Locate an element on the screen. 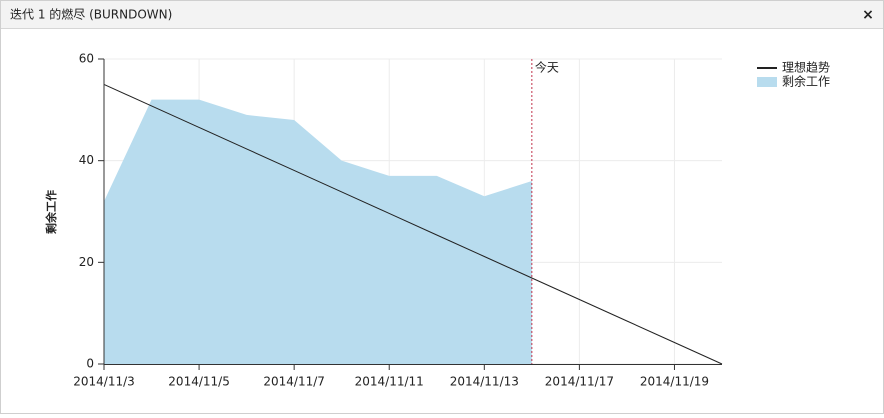 The height and width of the screenshot is (418, 884). dialog-header is located at coordinates (442, 14).